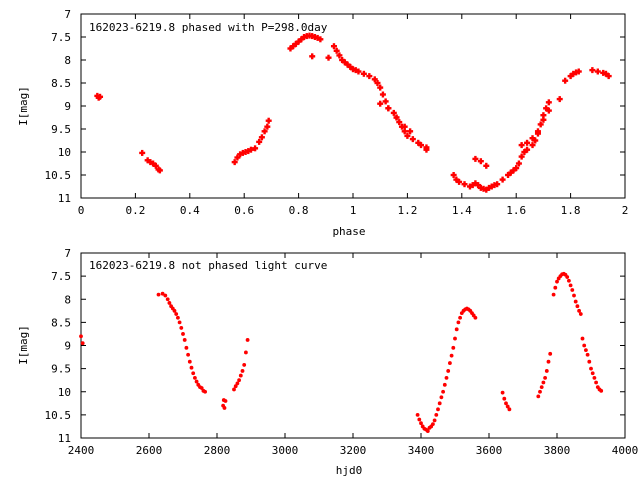 The width and height of the screenshot is (640, 480). Describe the element at coordinates (208, 265) in the screenshot. I see `plot-title-unphased: 162023-6219.8 not phased light curve` at that location.